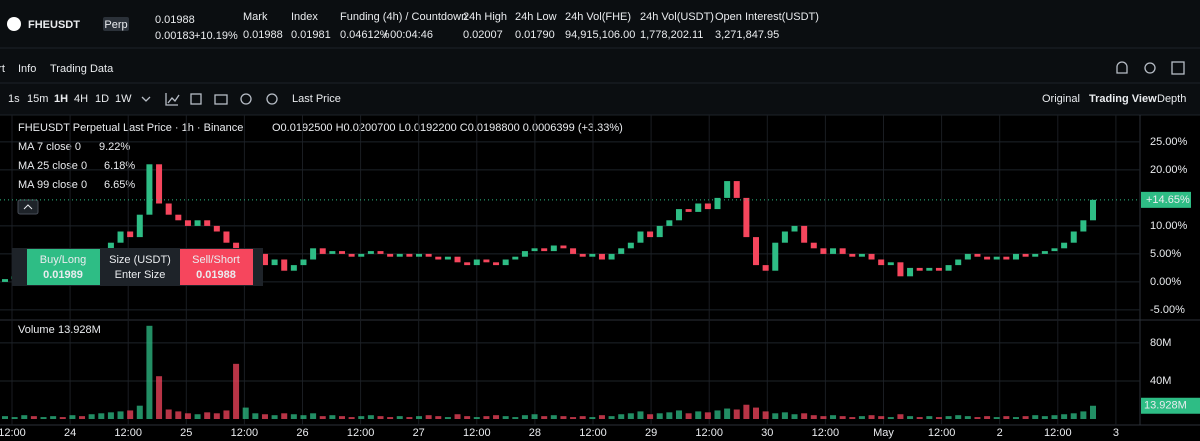 This screenshot has height=441, width=1200. I want to click on view-option: Trading View, so click(1123, 99).